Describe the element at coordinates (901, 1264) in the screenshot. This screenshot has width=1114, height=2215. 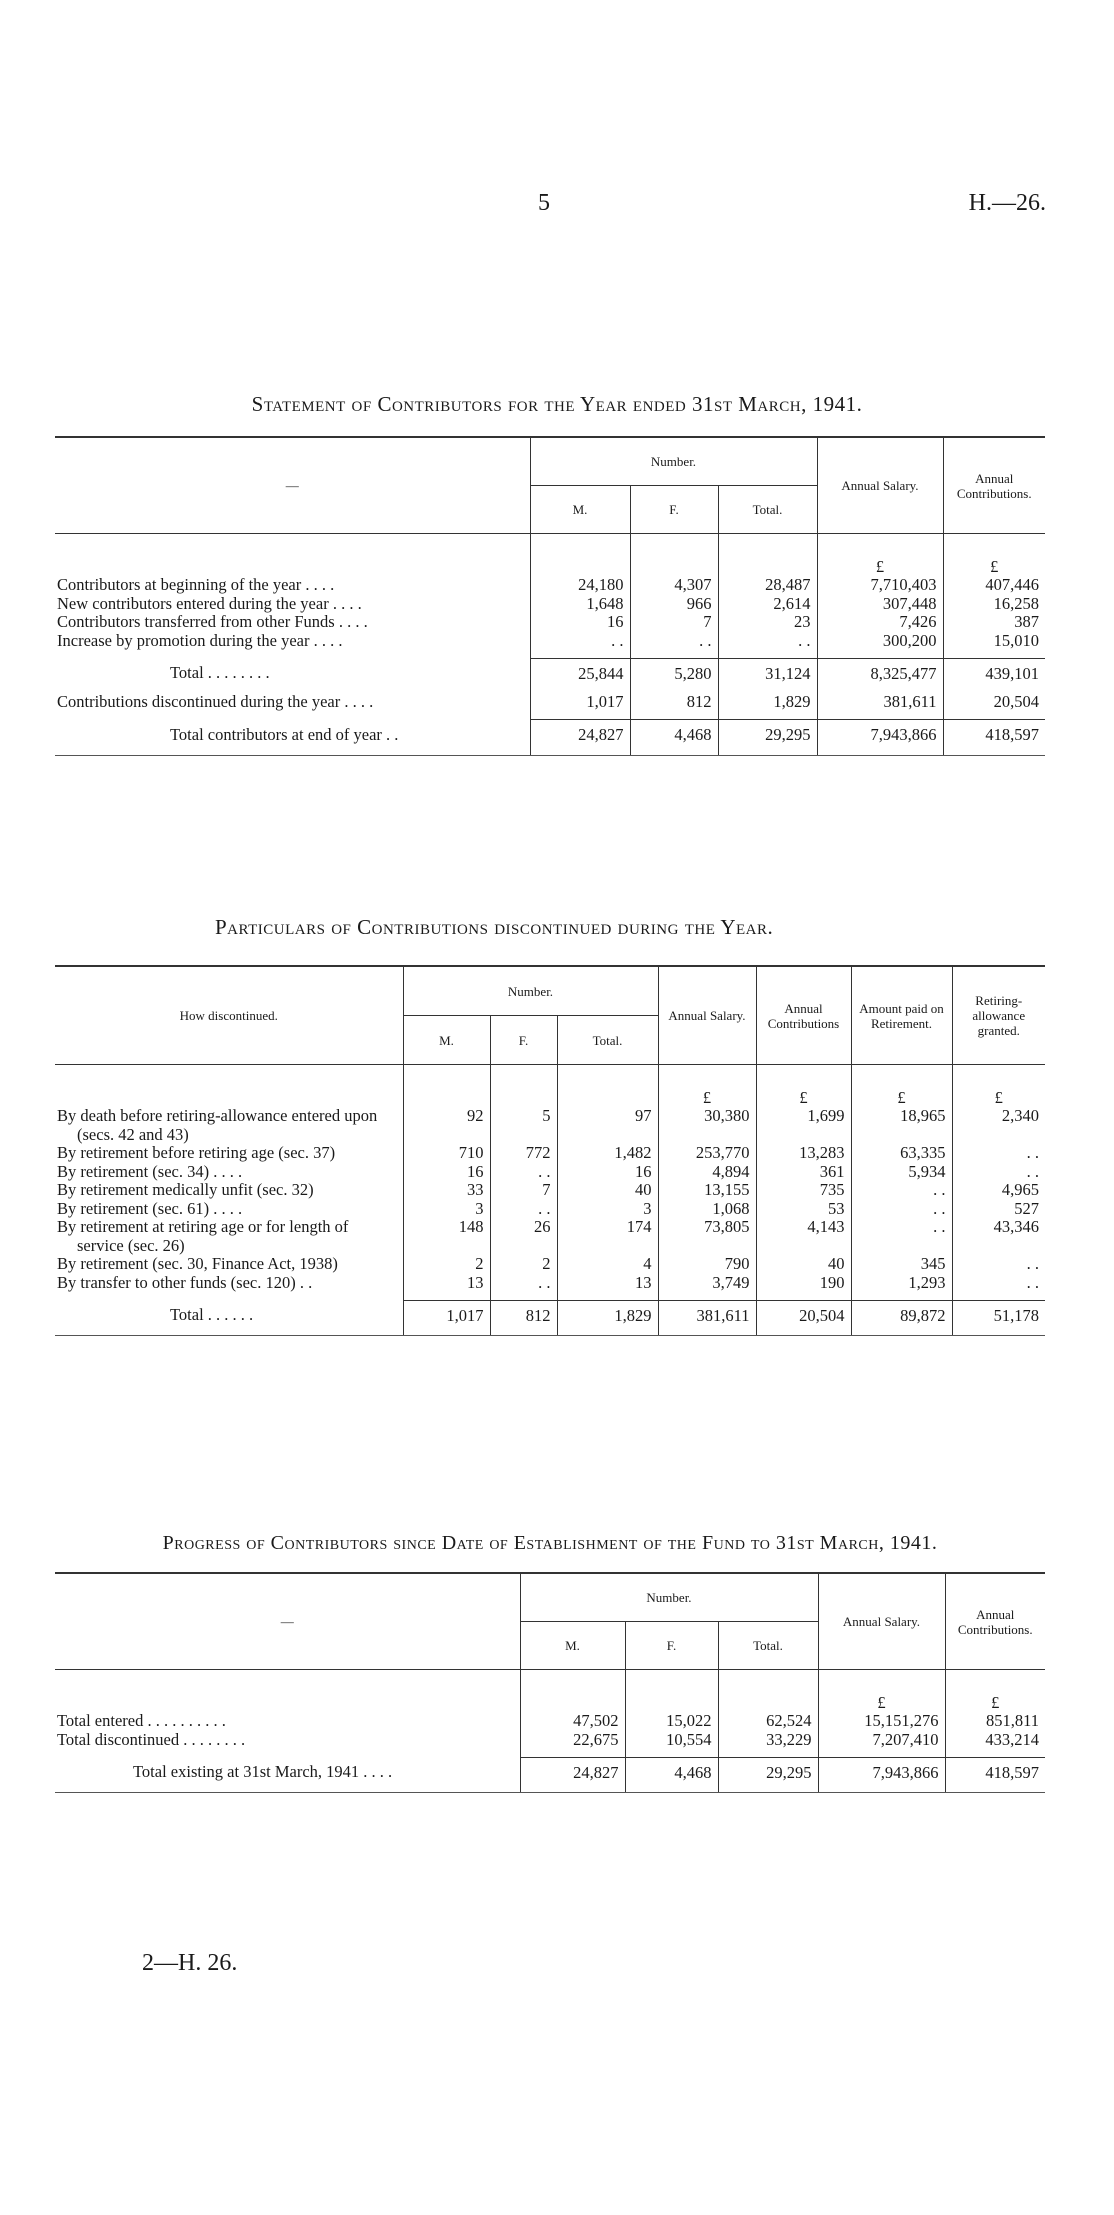
I see `cell-value: 345` at that location.